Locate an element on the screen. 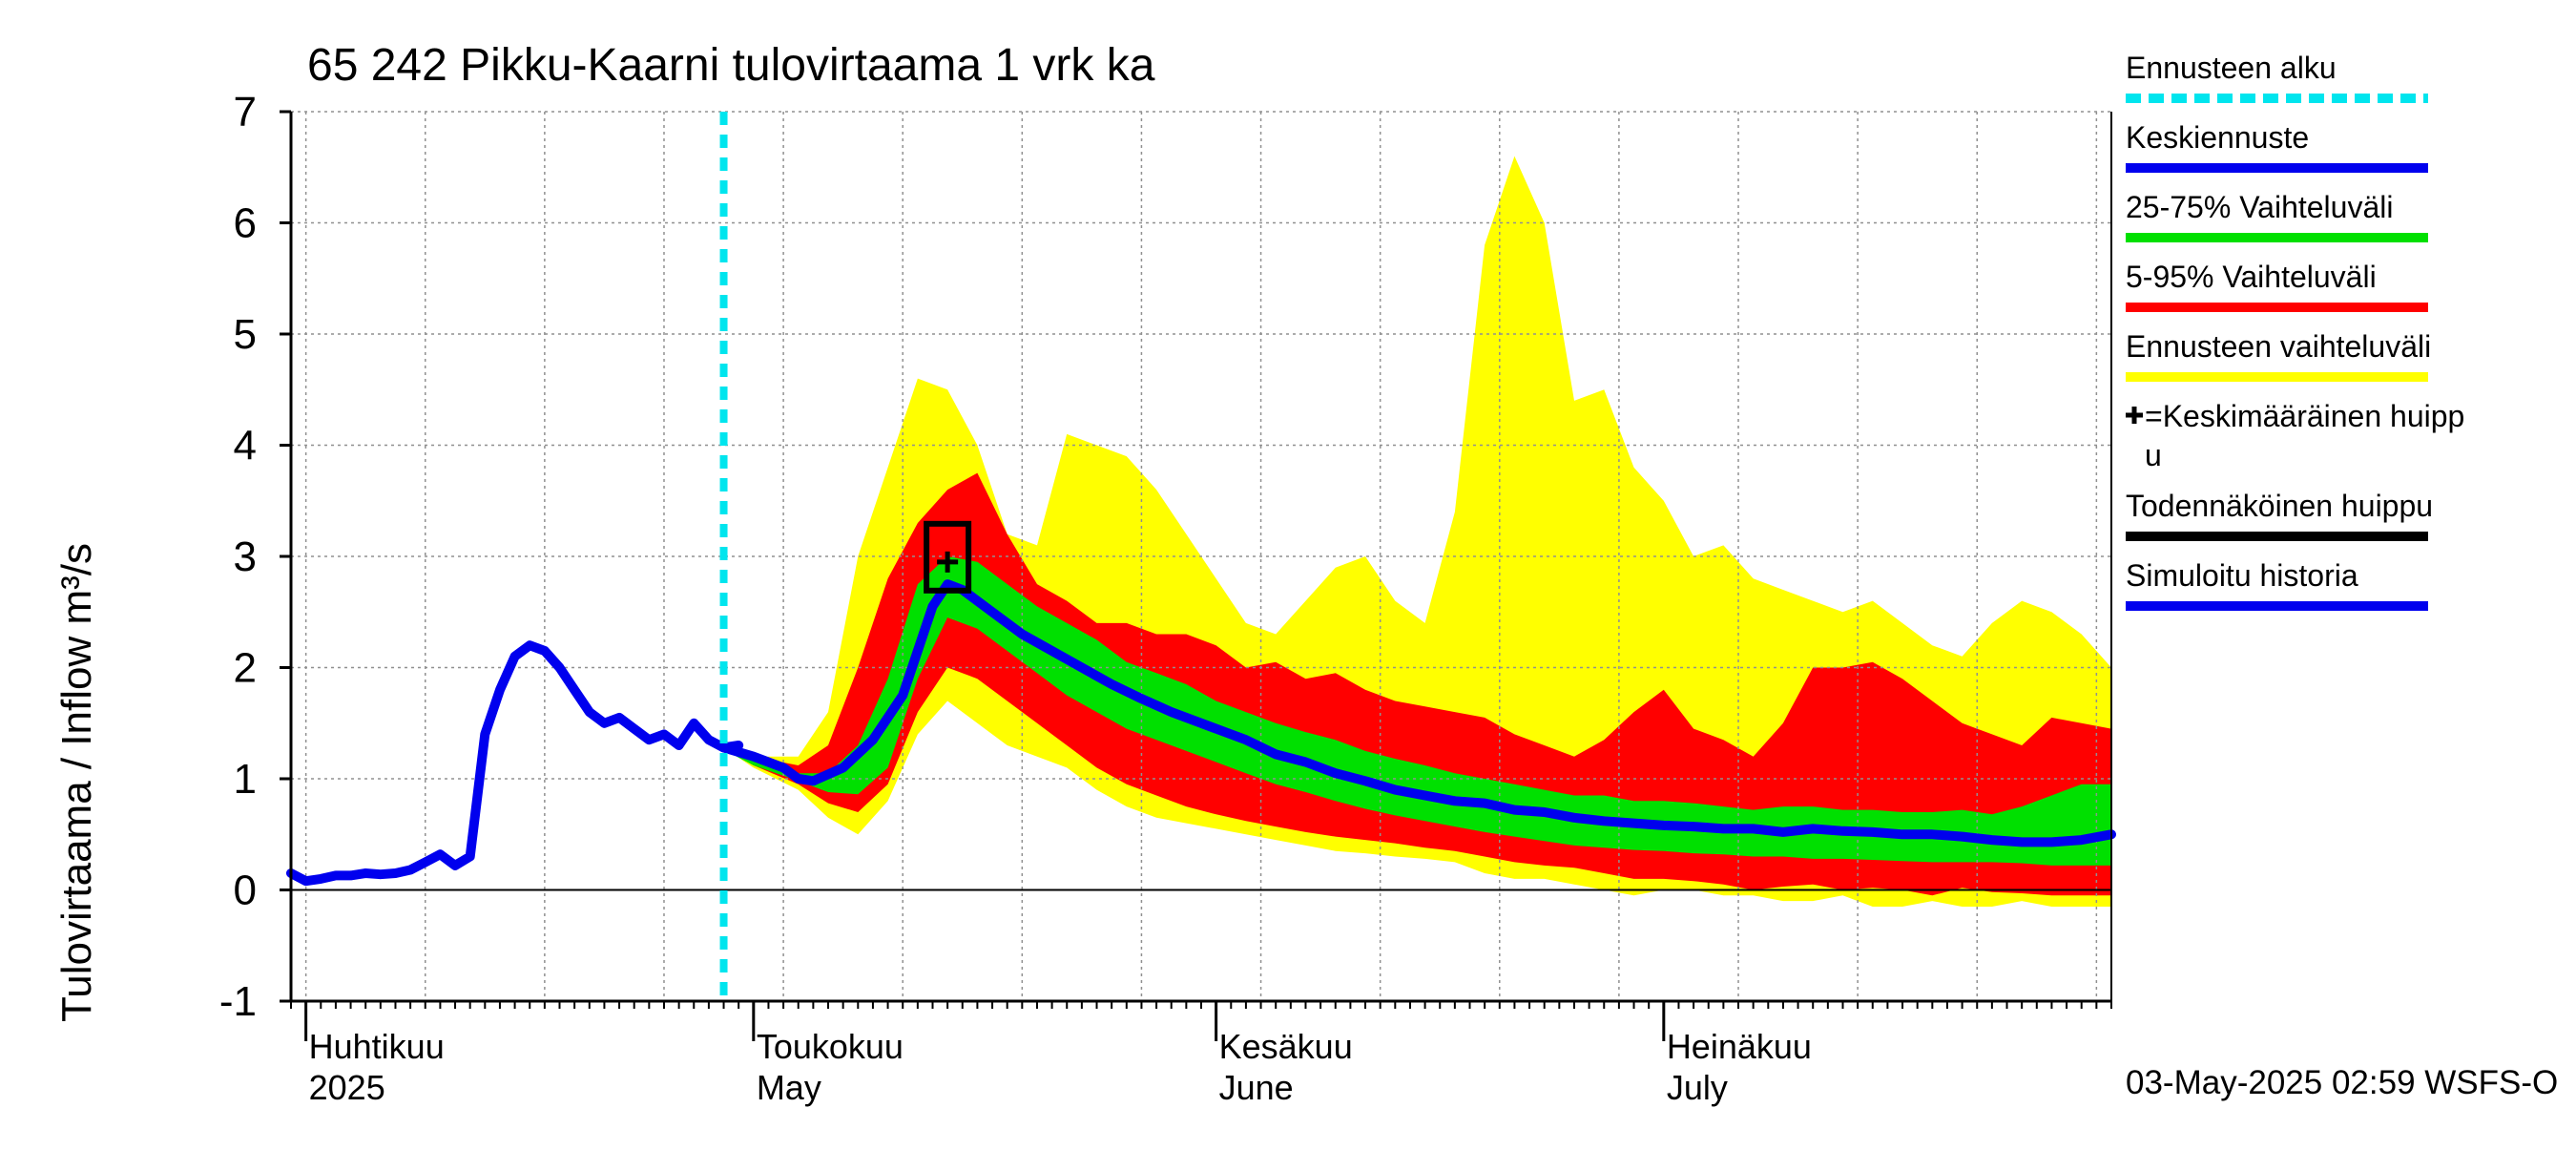 The image size is (2576, 1150). month-label-en: July is located at coordinates (1697, 1087).